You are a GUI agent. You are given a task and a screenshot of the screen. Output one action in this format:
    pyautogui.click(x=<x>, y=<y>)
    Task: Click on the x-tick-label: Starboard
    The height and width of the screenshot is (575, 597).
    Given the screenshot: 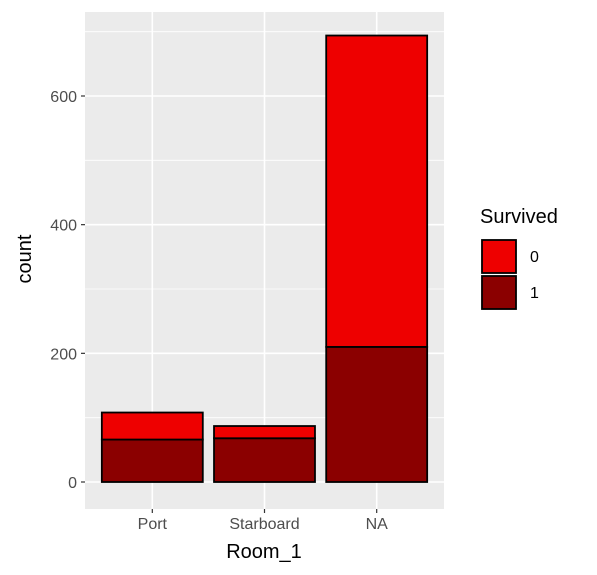 What is the action you would take?
    pyautogui.click(x=264, y=524)
    